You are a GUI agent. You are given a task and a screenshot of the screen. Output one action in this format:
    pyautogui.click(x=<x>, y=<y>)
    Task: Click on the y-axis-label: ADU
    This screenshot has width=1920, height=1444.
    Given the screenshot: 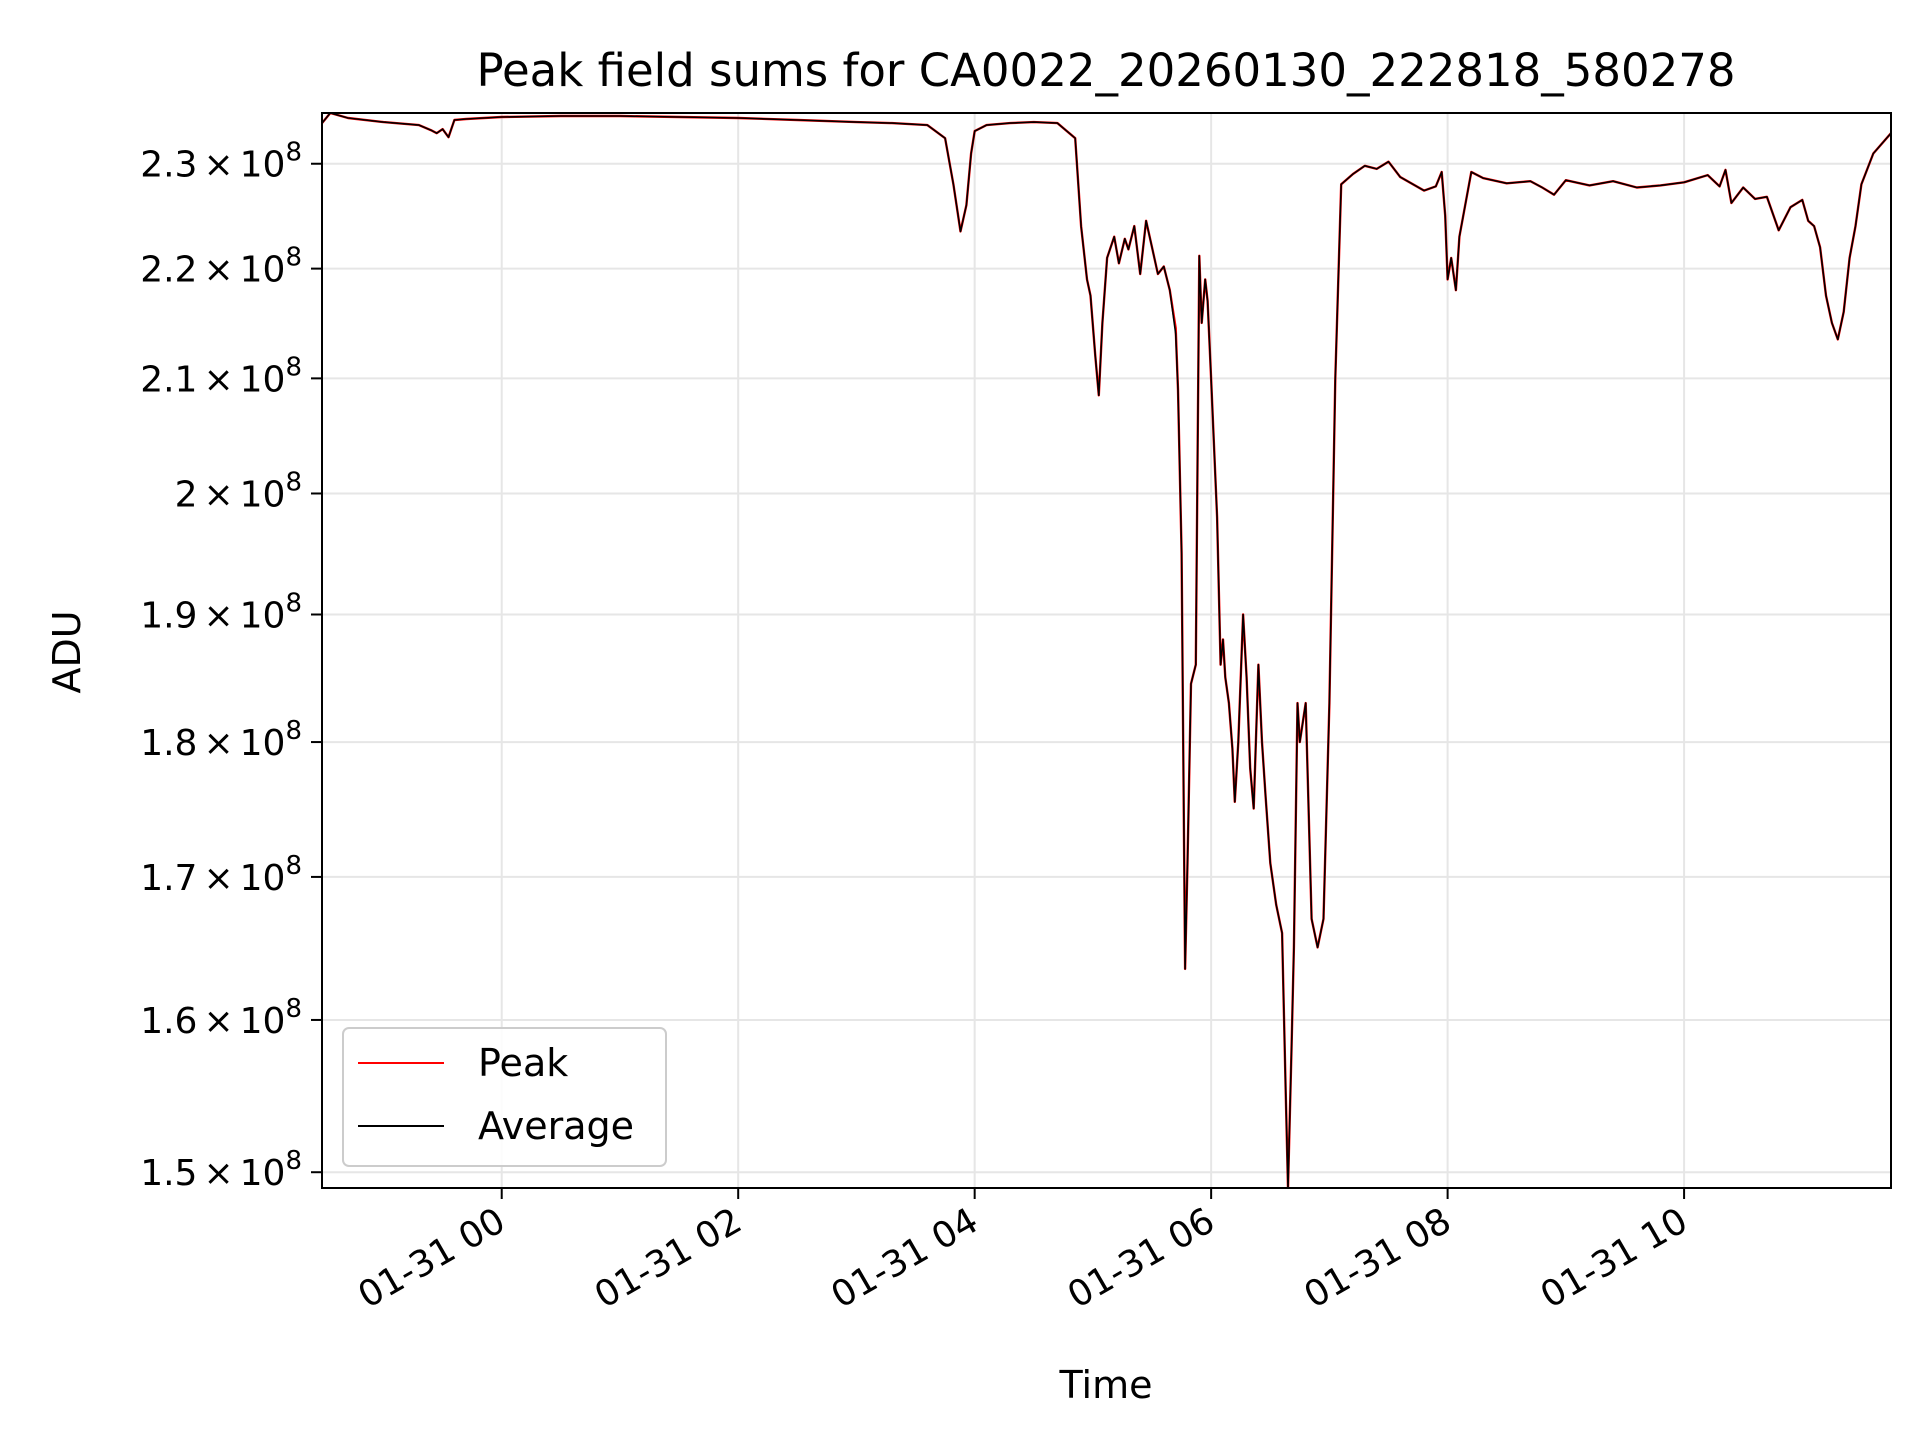 What is the action you would take?
    pyautogui.click(x=67, y=651)
    